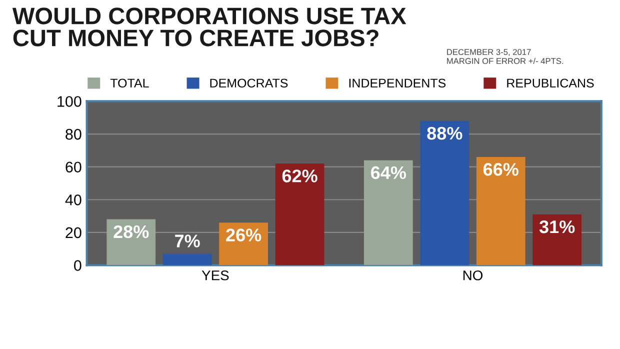 The width and height of the screenshot is (620, 349). What do you see at coordinates (244, 235) in the screenshot?
I see `data-label: 26%` at bounding box center [244, 235].